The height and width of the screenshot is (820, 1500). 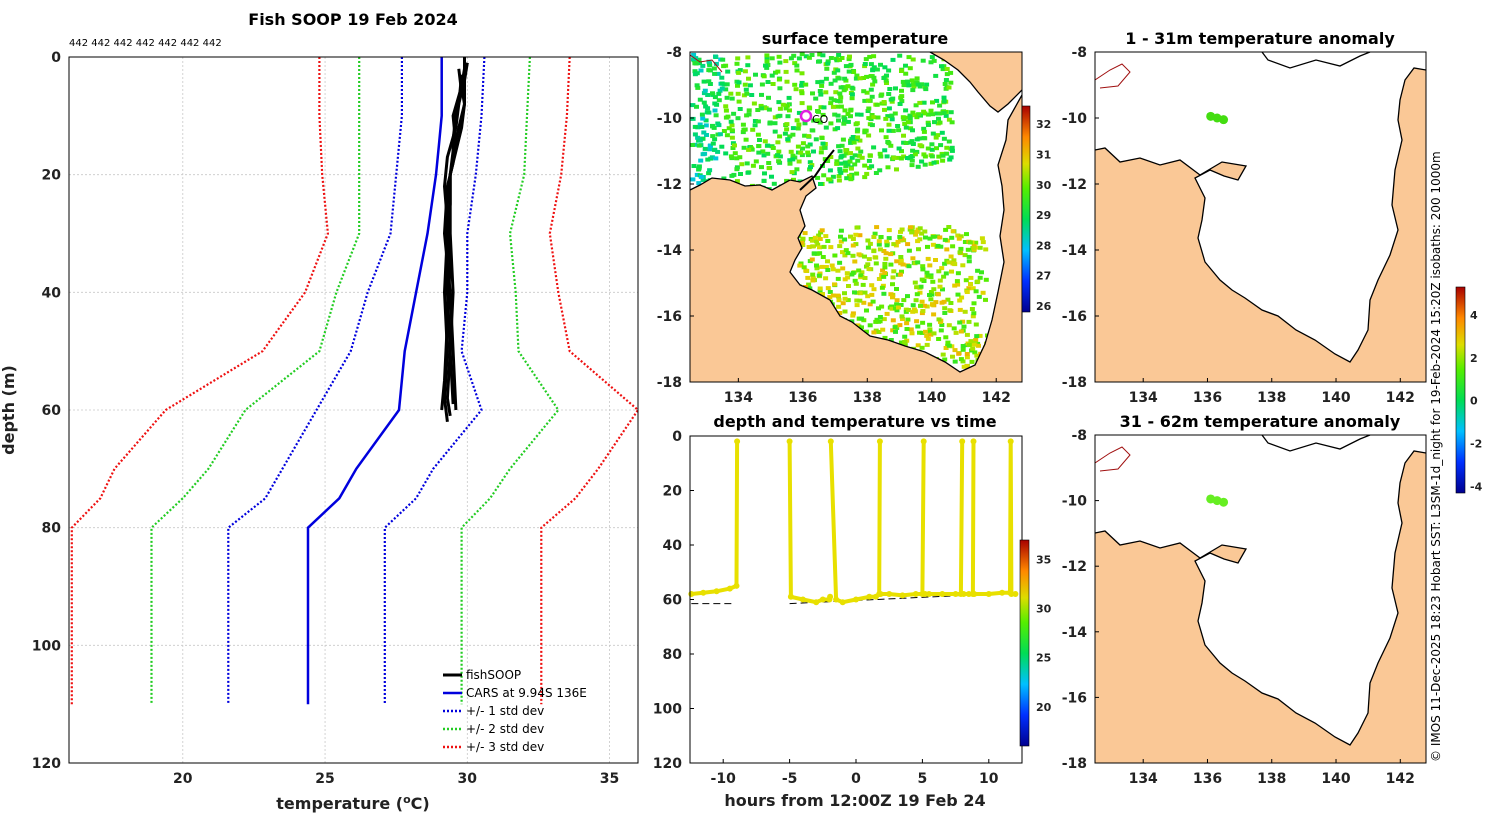 I want to click on anomaly-colorbar, so click(x=1460, y=390).